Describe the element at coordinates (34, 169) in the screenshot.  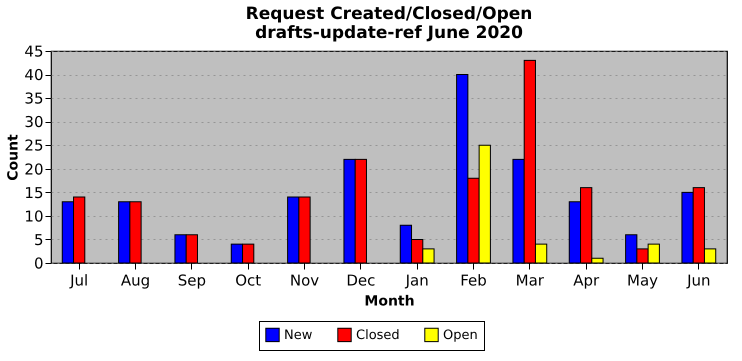
I see `y-tick-label: 20` at that location.